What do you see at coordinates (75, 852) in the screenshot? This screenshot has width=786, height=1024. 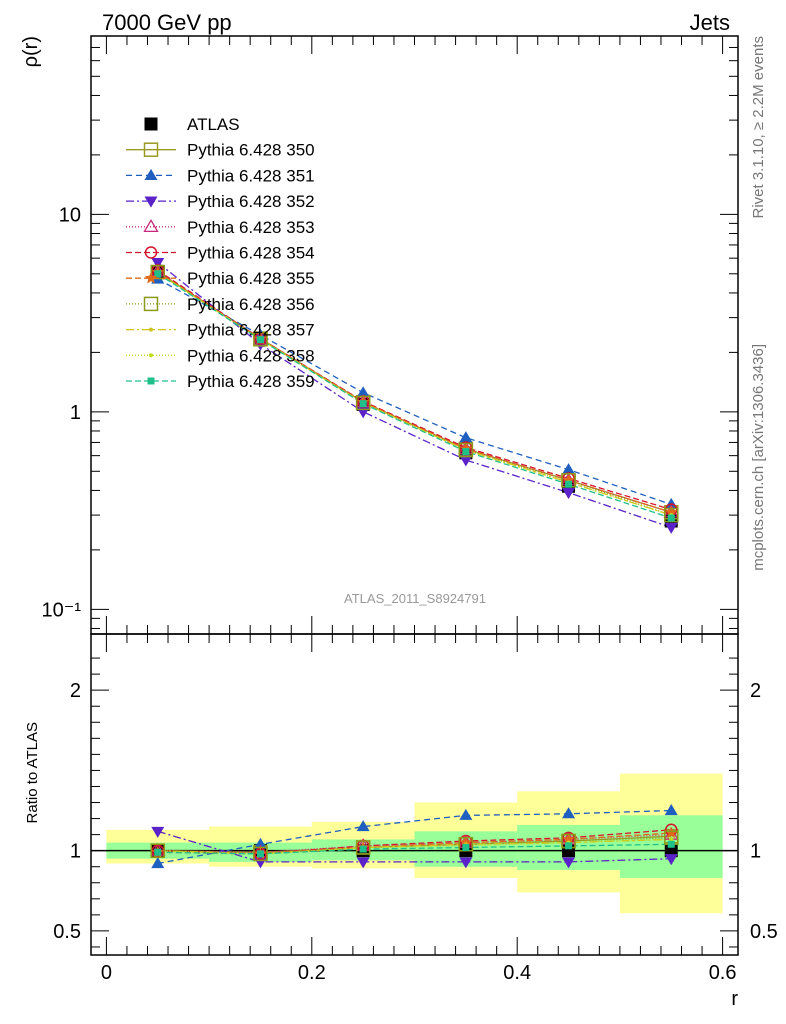 I see `ratio-y-tick-label: 1` at bounding box center [75, 852].